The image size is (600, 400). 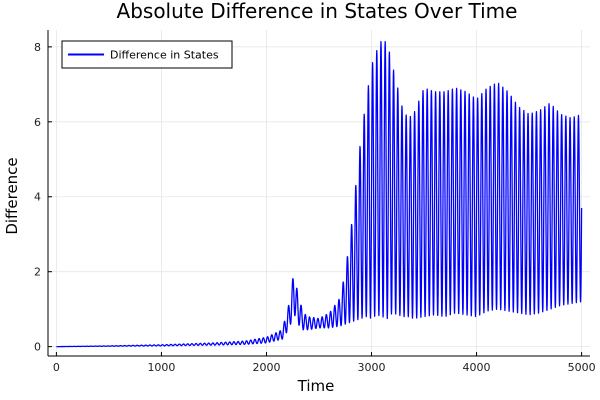 I want to click on y-tick-label: 4, so click(x=37, y=197).